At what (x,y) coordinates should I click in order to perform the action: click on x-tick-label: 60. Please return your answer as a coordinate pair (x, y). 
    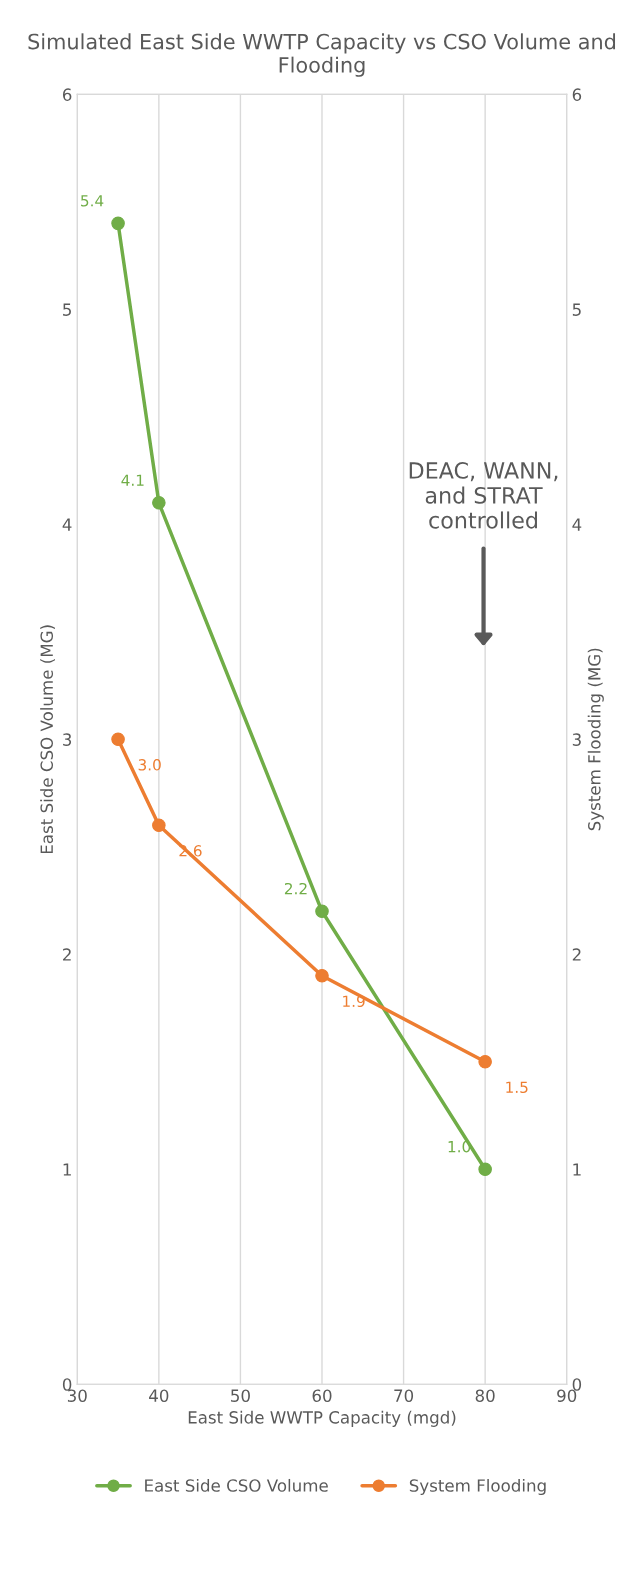
    Looking at the image, I should click on (322, 1395).